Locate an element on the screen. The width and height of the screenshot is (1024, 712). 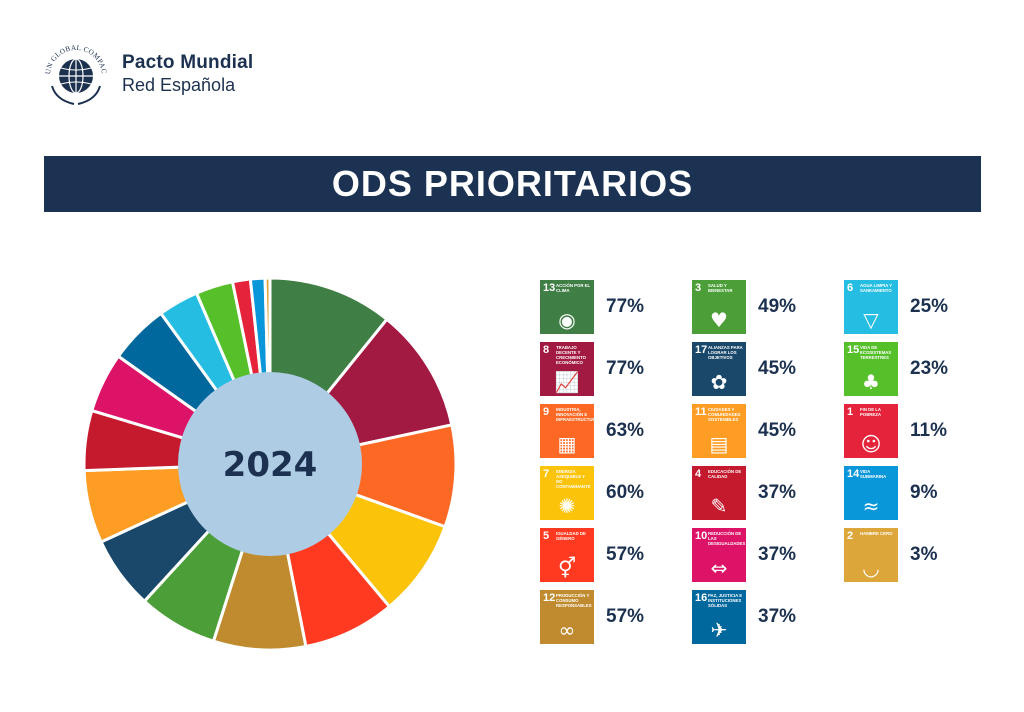
title-banner: ODS PRIORITARIOS is located at coordinates (512, 184).